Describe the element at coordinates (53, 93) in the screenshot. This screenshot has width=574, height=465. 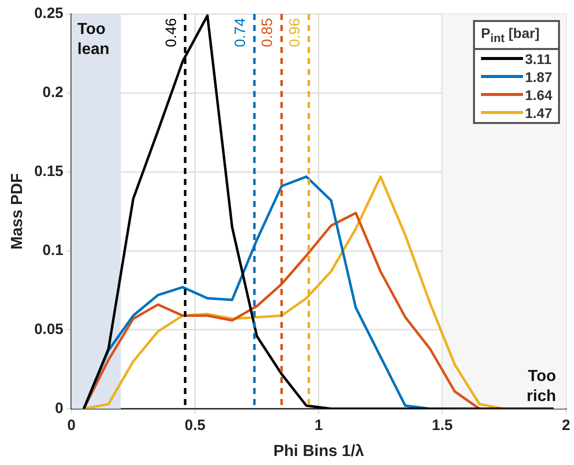
I see `y-tick-label: 0.2` at that location.